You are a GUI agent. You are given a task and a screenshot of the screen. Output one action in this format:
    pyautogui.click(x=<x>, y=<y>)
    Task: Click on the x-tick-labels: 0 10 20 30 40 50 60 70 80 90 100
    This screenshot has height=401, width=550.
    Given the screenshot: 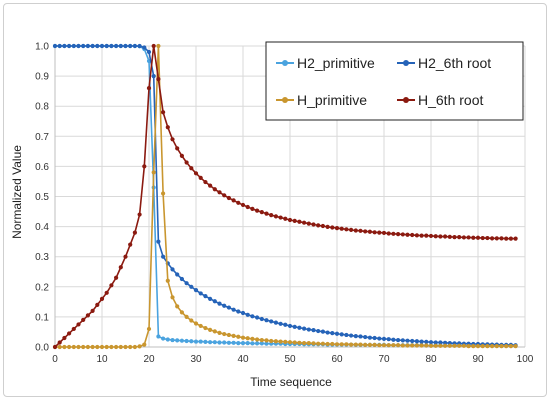 What is the action you would take?
    pyautogui.click(x=293, y=359)
    